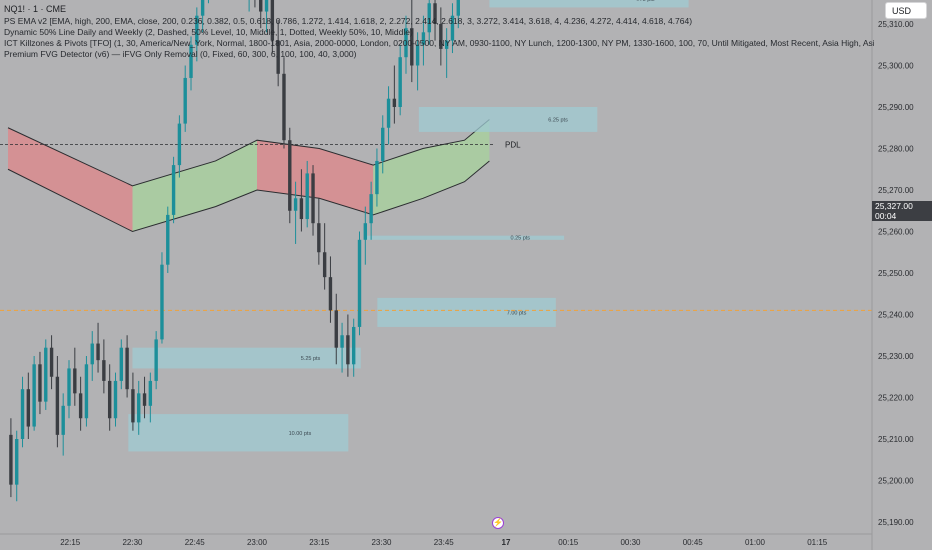  Describe the element at coordinates (513, 144) in the screenshot. I see `level-label-pdl: PDL` at that location.